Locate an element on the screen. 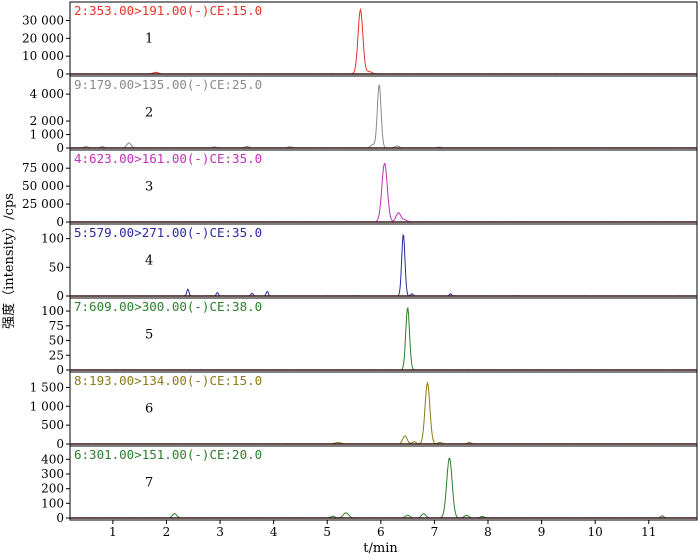 Image resolution: width=700 pixels, height=560 pixels. y-tick-label-3-1: 25 000 is located at coordinates (43, 204).